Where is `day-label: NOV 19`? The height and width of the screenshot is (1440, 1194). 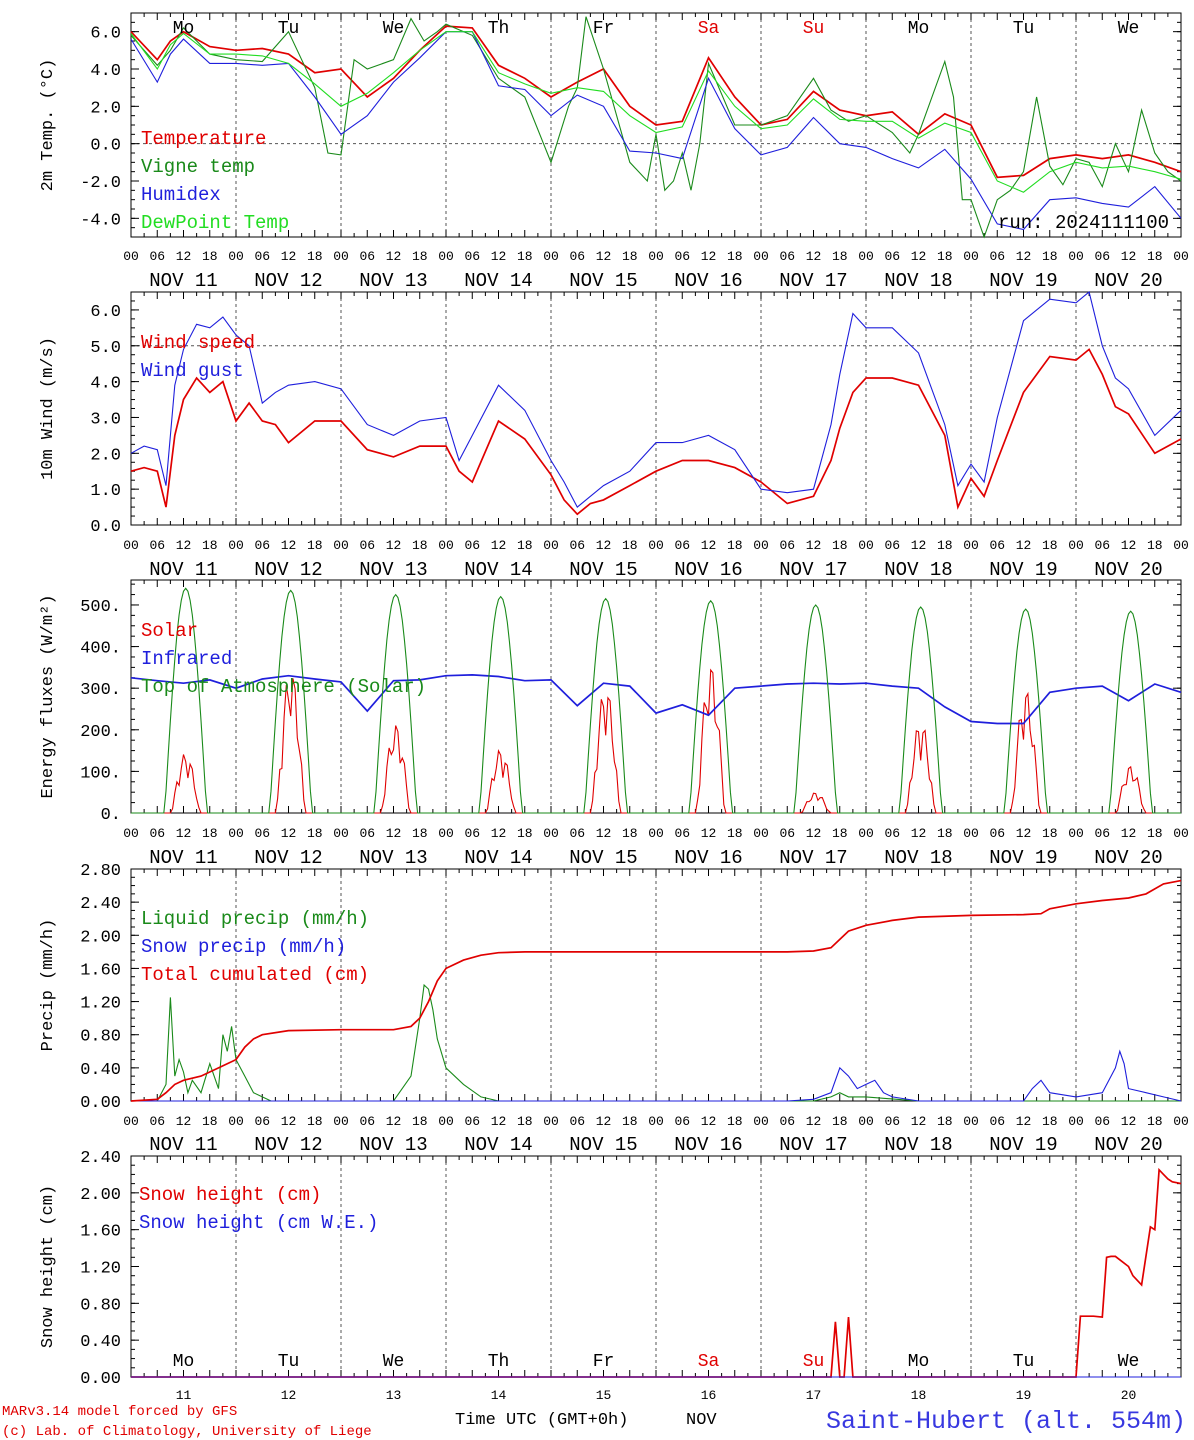
day-label: NOV 19 is located at coordinates (1023, 570).